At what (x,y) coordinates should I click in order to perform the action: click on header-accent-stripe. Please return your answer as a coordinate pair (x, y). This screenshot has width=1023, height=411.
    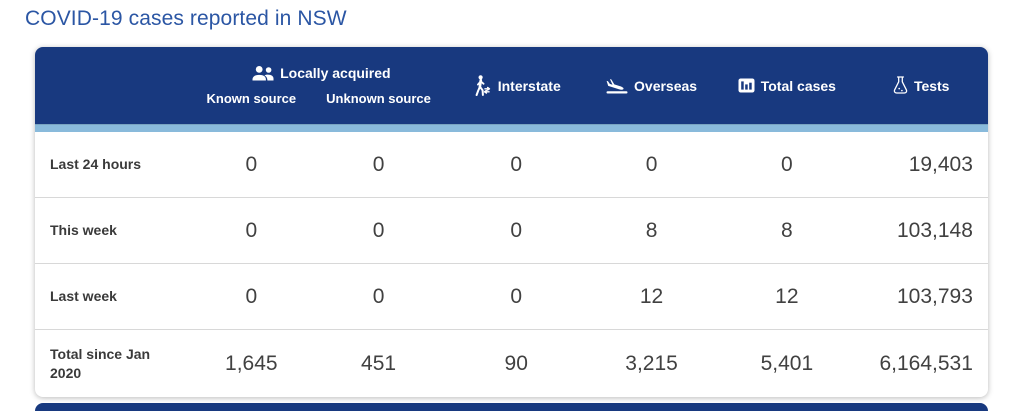
    Looking at the image, I should click on (511, 128).